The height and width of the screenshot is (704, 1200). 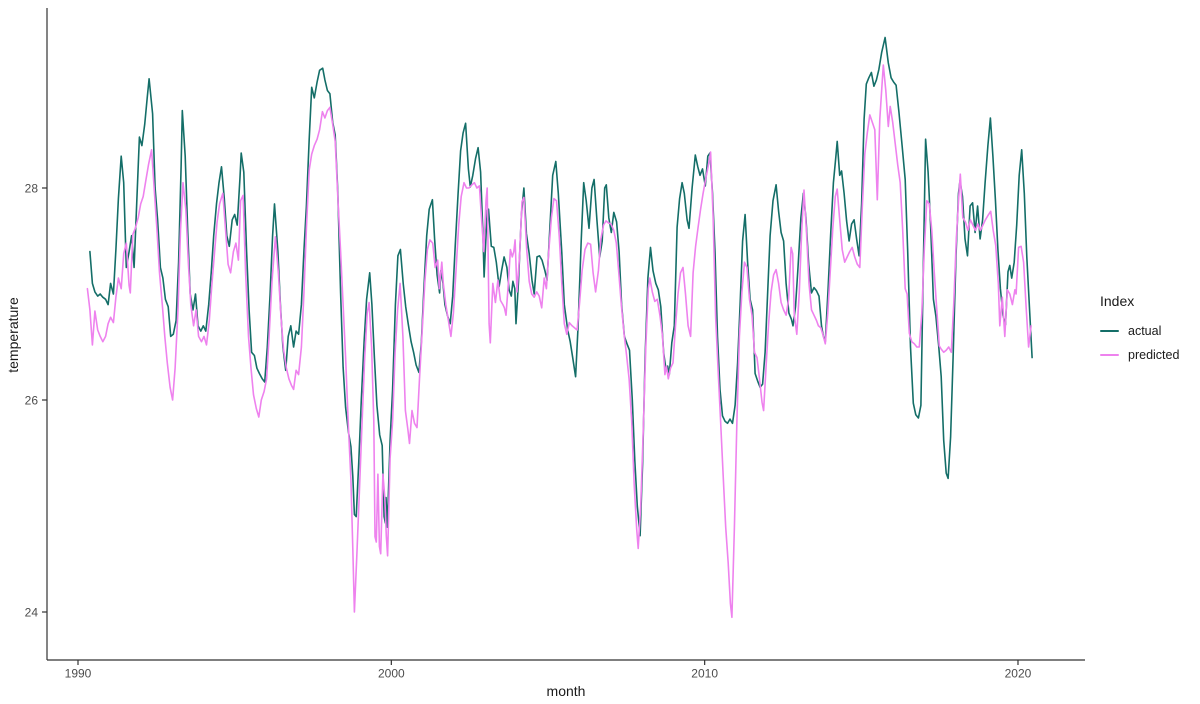 I want to click on legend-item-actual: actual, so click(x=1139, y=331).